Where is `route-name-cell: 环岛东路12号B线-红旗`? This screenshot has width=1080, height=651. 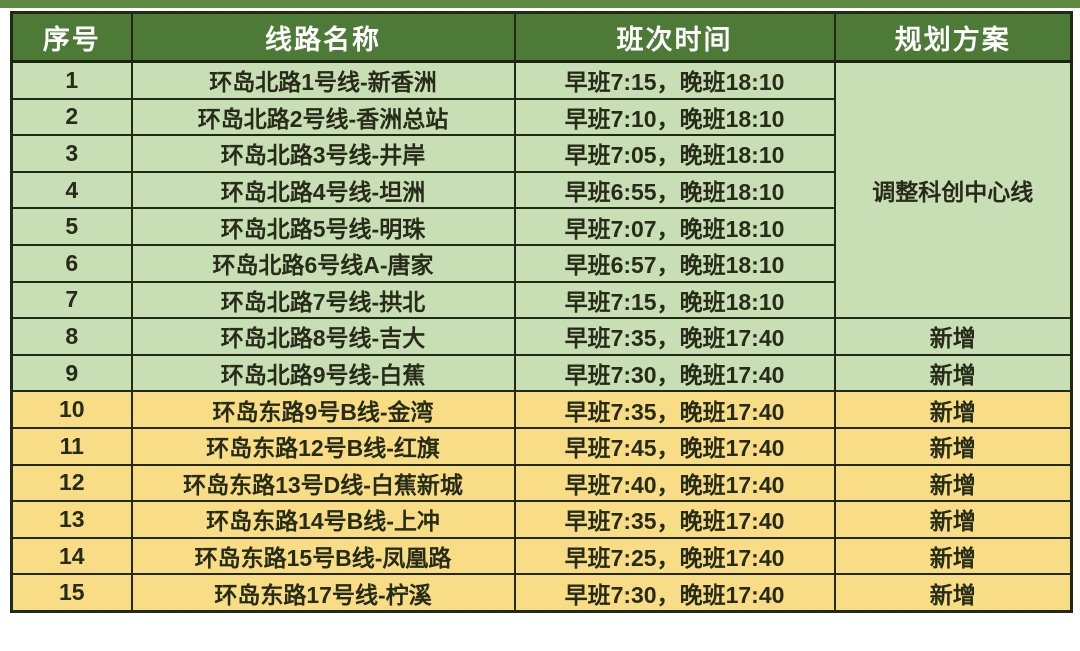
route-name-cell: 环岛东路12号B线-红旗 is located at coordinates (323, 446).